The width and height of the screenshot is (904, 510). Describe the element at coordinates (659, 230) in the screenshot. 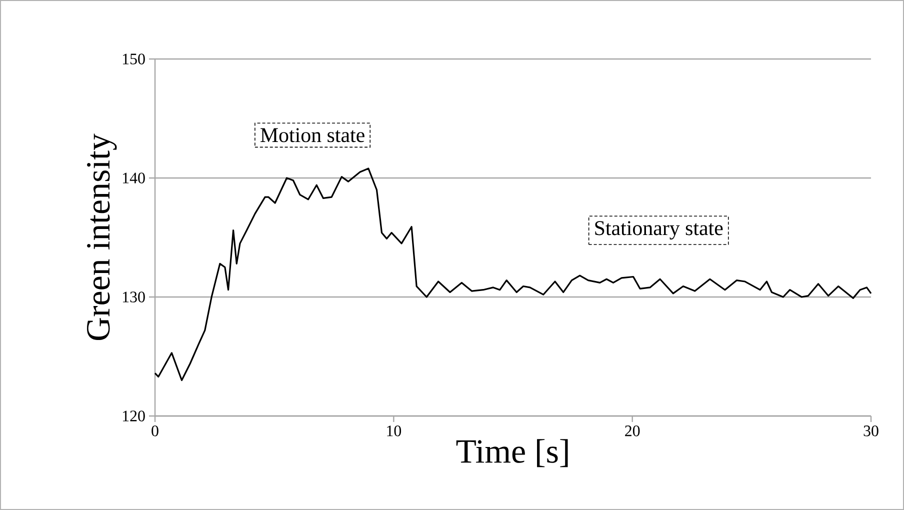

I see `annotation: Stationary state` at that location.